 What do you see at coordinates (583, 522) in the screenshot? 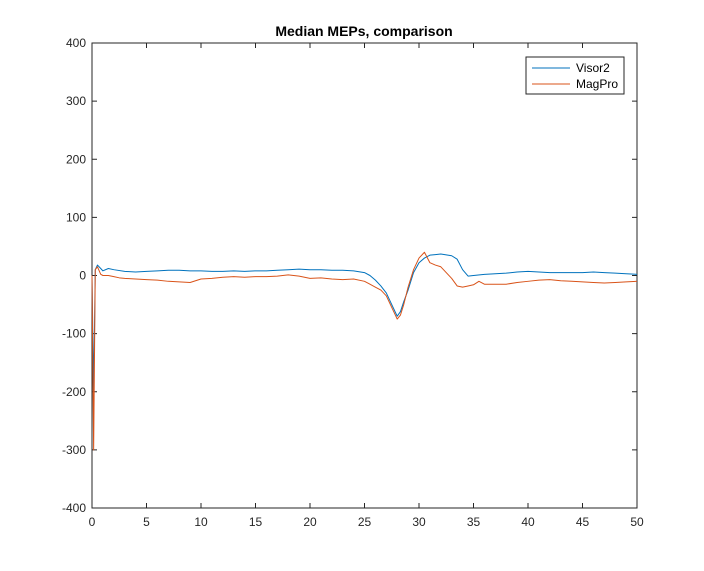
I see `x-tick-label: 45` at bounding box center [583, 522].